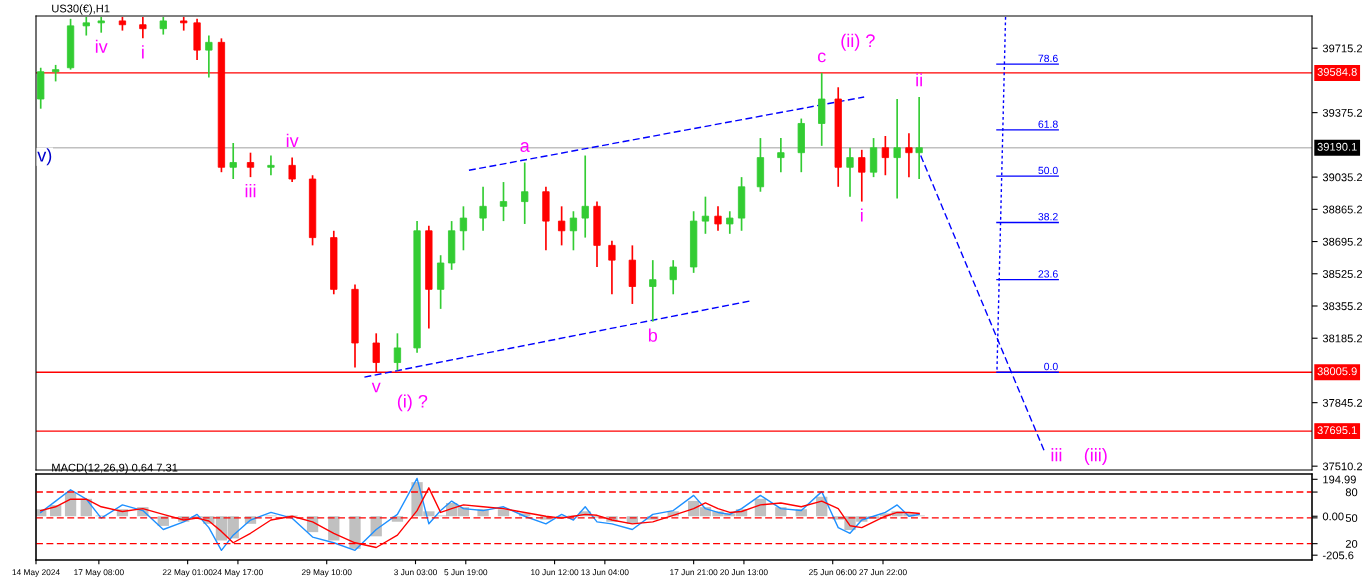  What do you see at coordinates (1342, 241) in the screenshot?
I see `y-tick-label: 38695.2` at bounding box center [1342, 241].